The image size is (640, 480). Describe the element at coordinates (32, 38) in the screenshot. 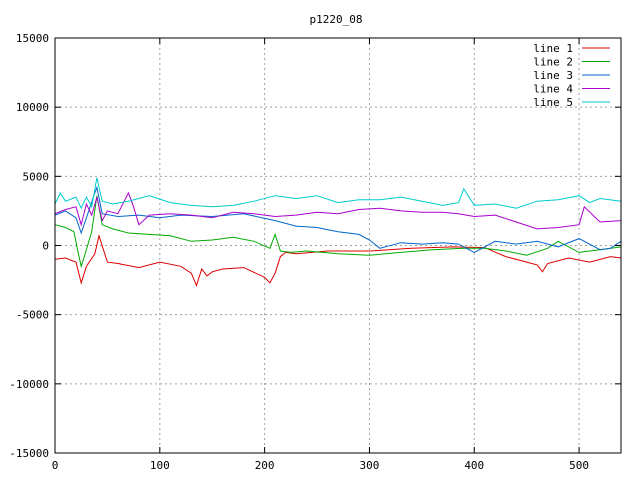

I see `y-tick-label: 15000` at that location.